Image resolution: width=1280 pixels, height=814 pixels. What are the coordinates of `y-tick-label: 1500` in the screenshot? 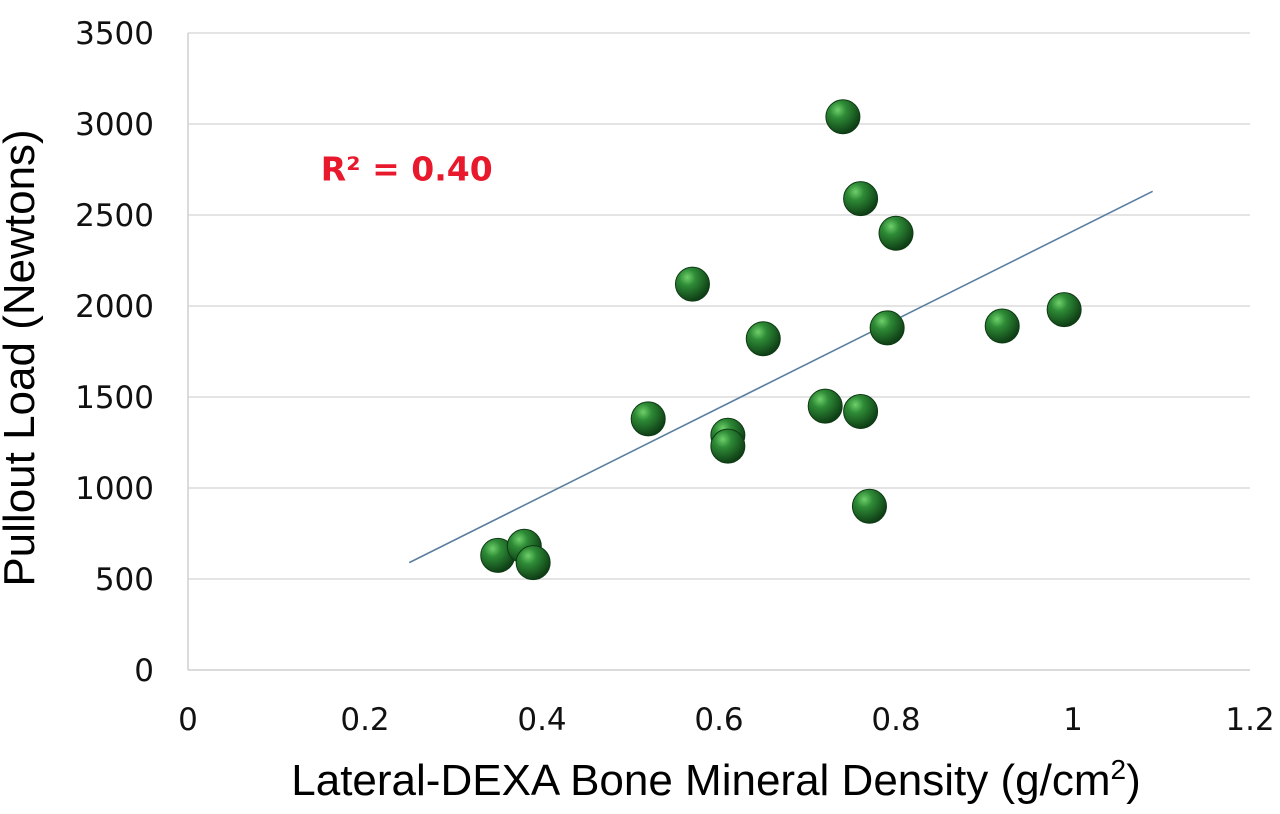 It's located at (114, 398).